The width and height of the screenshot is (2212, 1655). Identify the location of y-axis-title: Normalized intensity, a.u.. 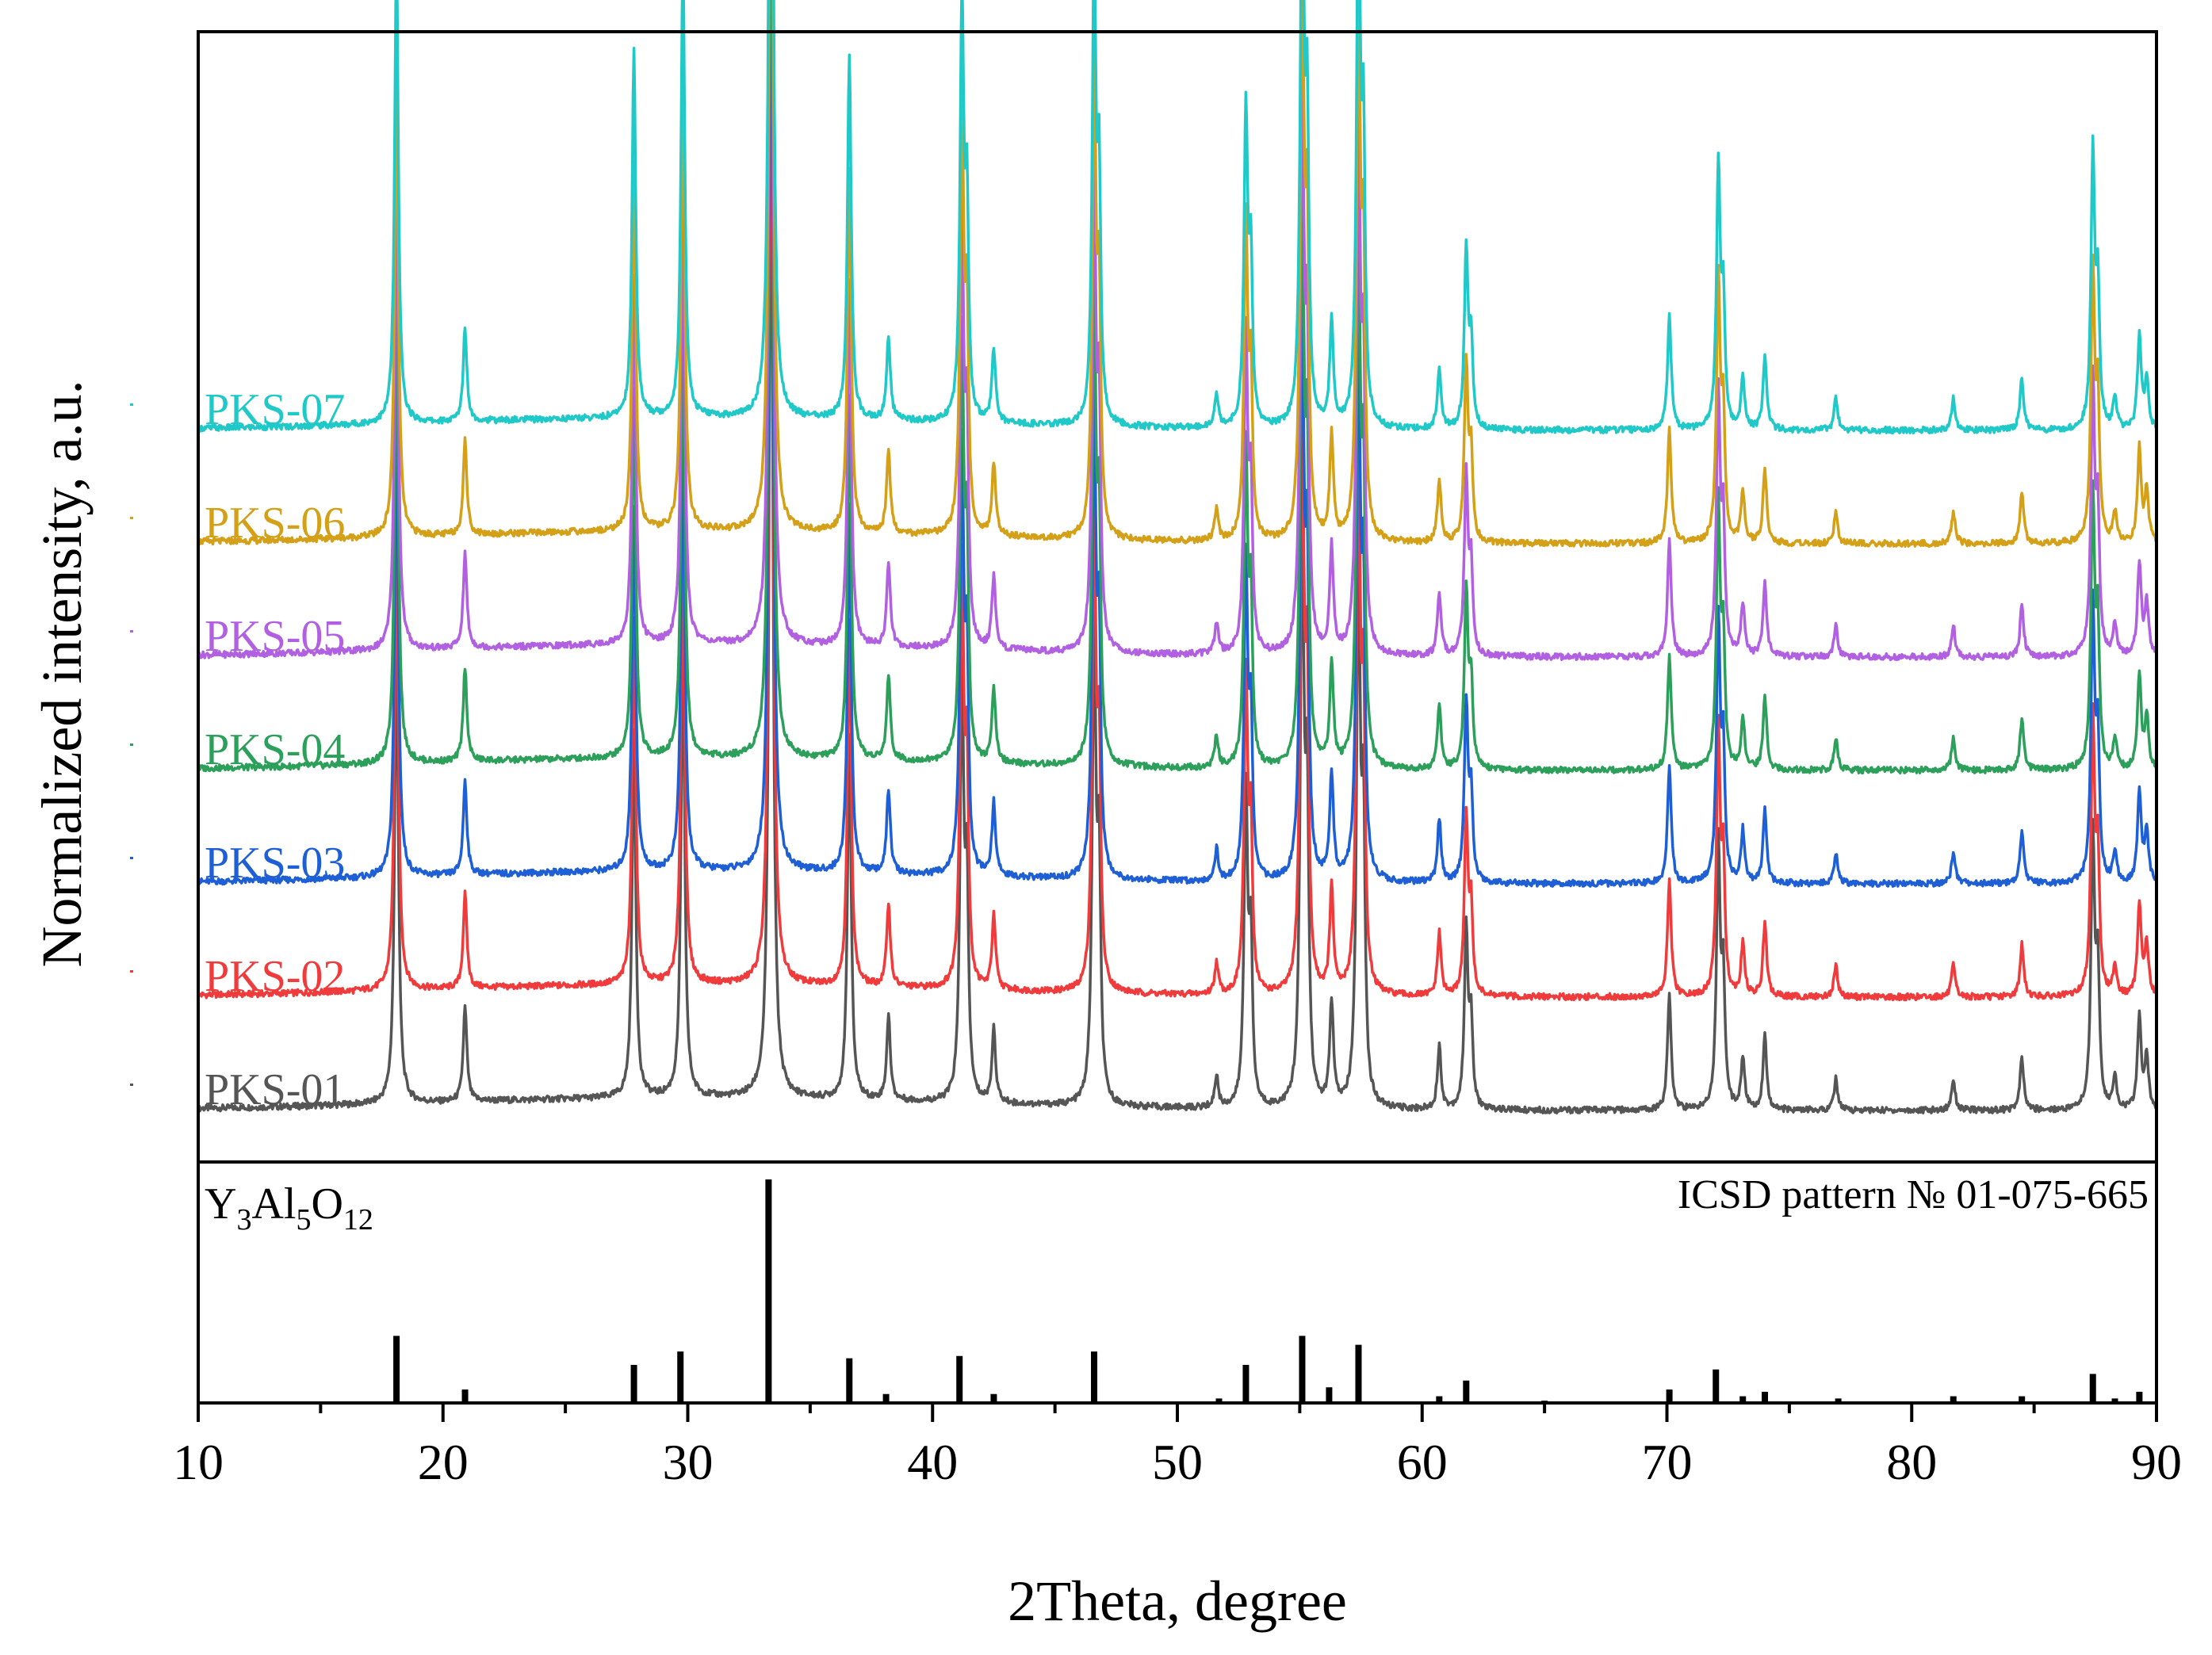
(62, 673).